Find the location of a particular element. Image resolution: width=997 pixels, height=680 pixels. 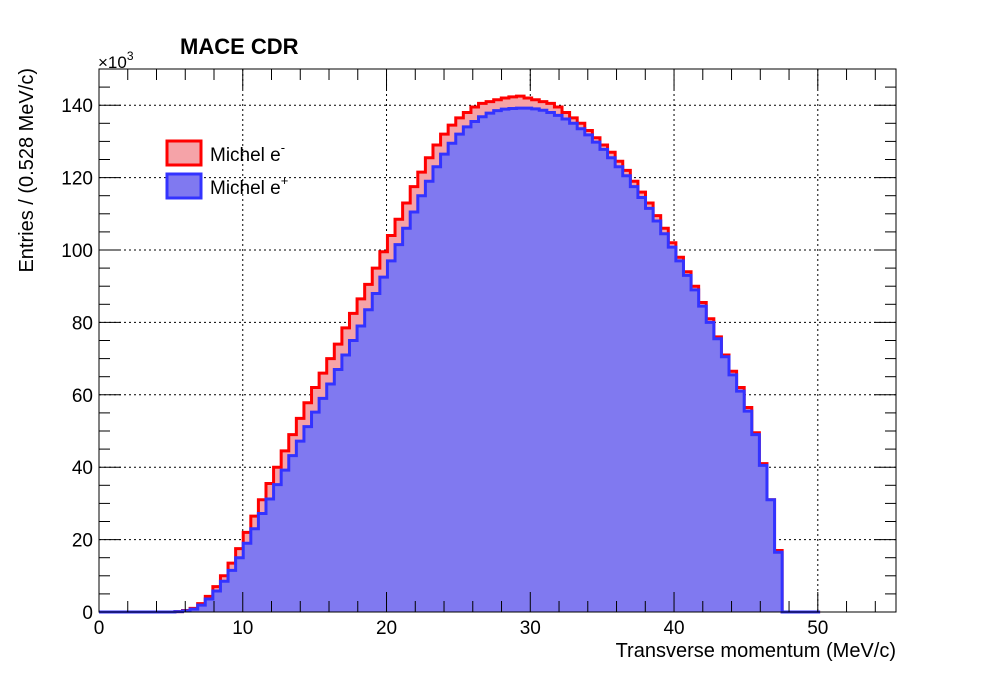

x-tick-label: 50 is located at coordinates (817, 628).